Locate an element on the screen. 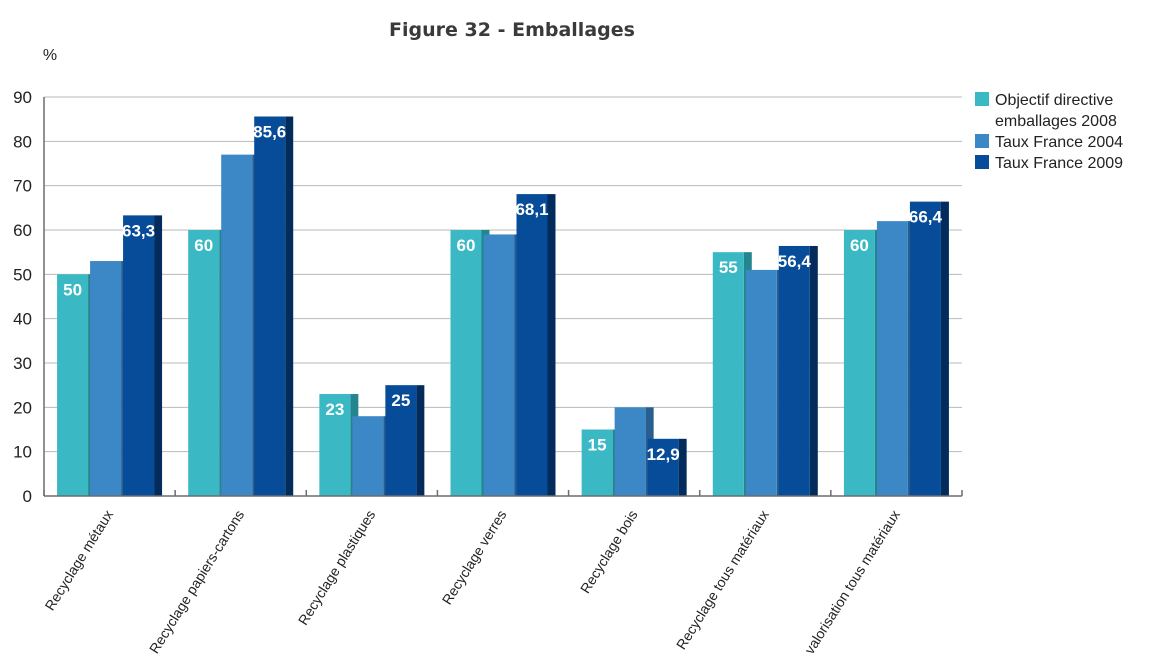  legend-label: Objectif directive is located at coordinates (1054, 100).